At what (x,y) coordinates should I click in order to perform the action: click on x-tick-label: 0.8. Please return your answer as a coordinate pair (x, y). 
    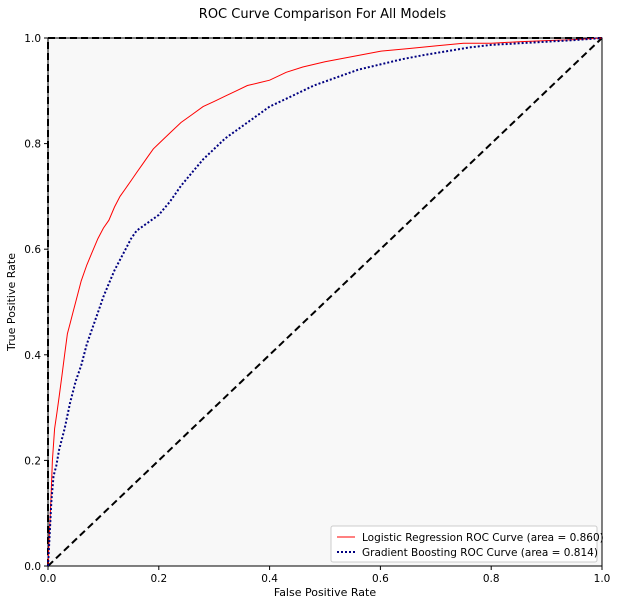
    Looking at the image, I should click on (491, 579).